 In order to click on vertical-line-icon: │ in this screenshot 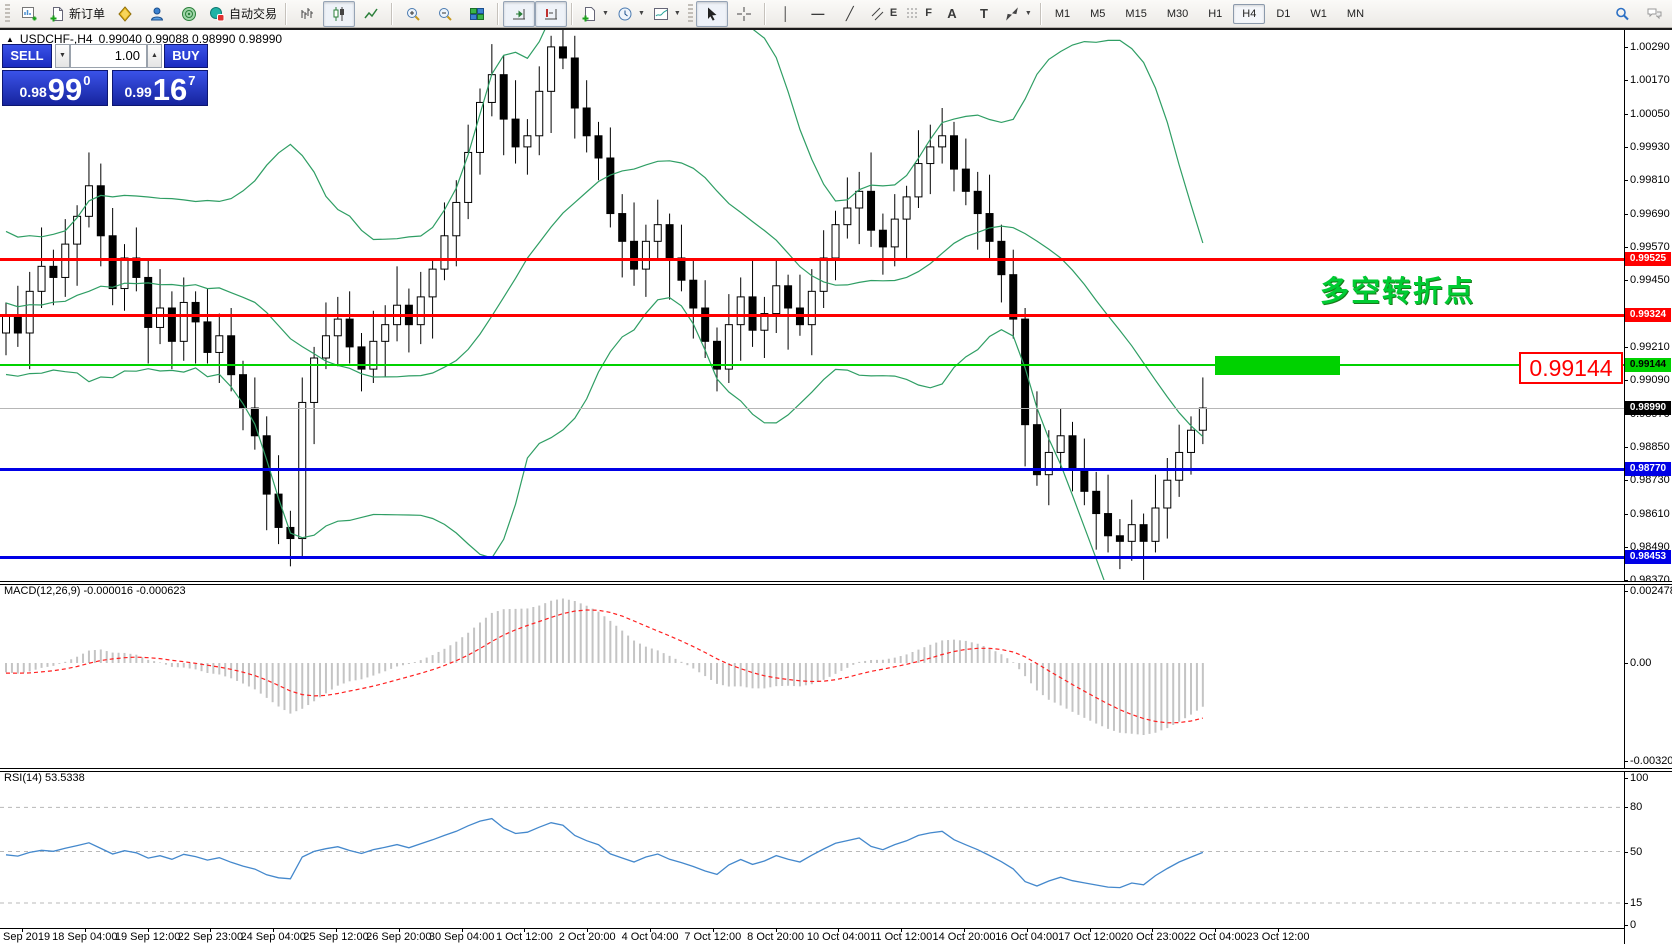, I will do `click(785, 13)`.